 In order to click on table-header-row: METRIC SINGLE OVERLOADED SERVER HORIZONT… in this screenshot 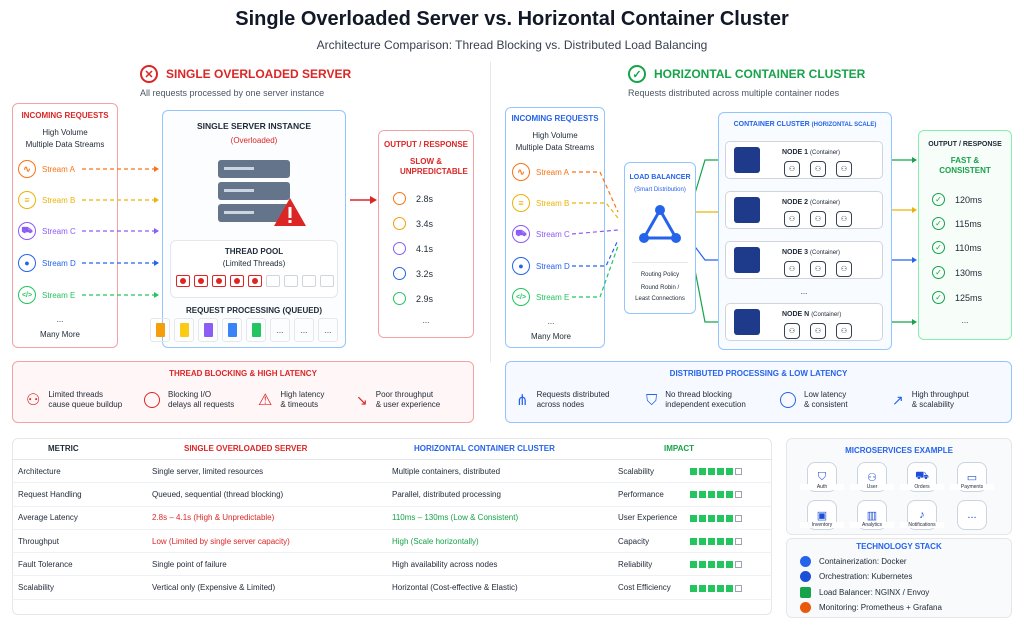, I will do `click(392, 449)`.